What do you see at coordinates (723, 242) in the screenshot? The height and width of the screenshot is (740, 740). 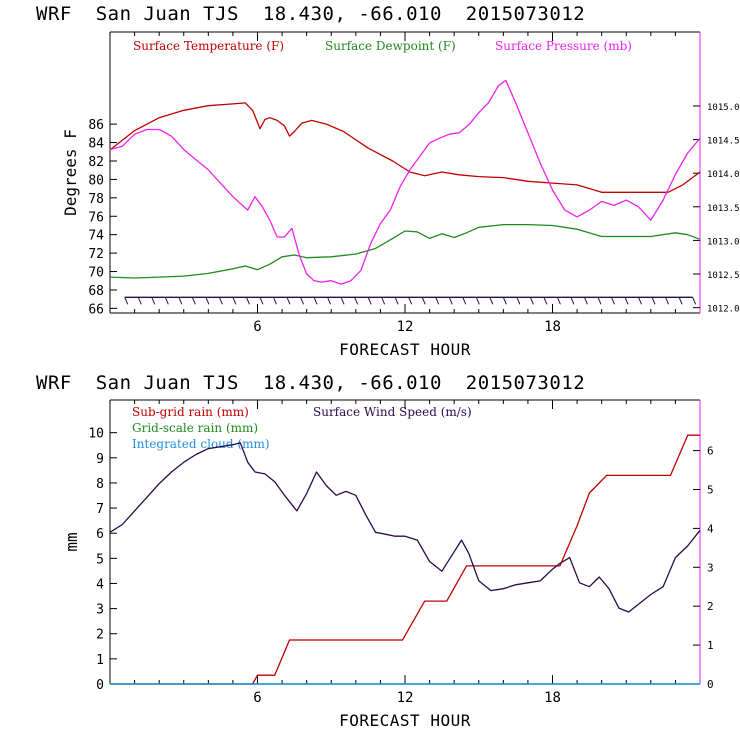 I see `chart1-y2-tick-label: 1013.0` at bounding box center [723, 242].